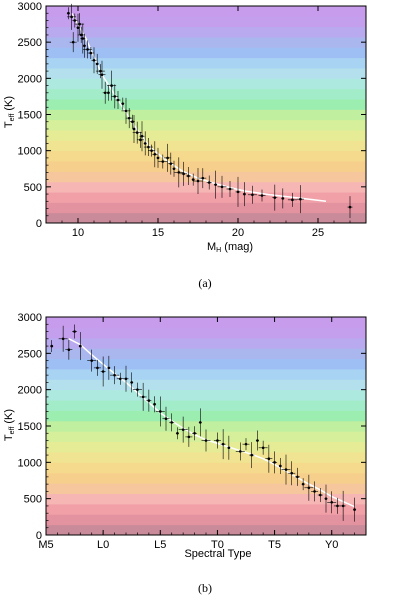  Describe the element at coordinates (204, 283) in the screenshot. I see `panel-label-a: (a)` at that location.